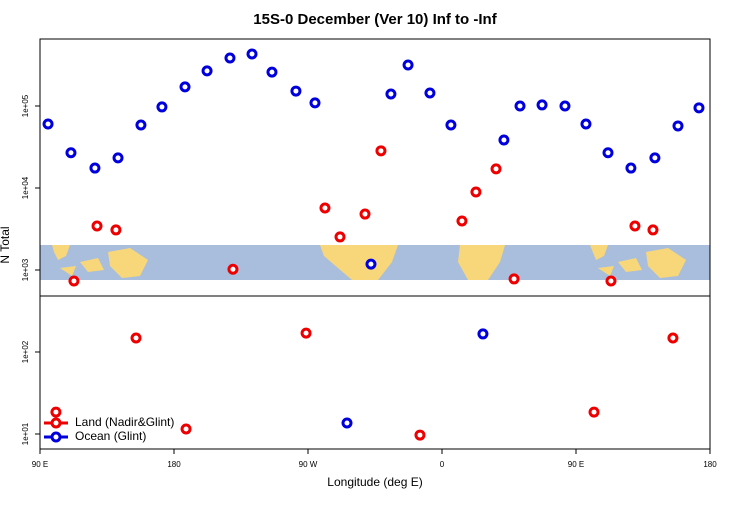 The width and height of the screenshot is (750, 505). Describe the element at coordinates (110, 436) in the screenshot. I see `legend-label: Ocean (Glint)` at that location.